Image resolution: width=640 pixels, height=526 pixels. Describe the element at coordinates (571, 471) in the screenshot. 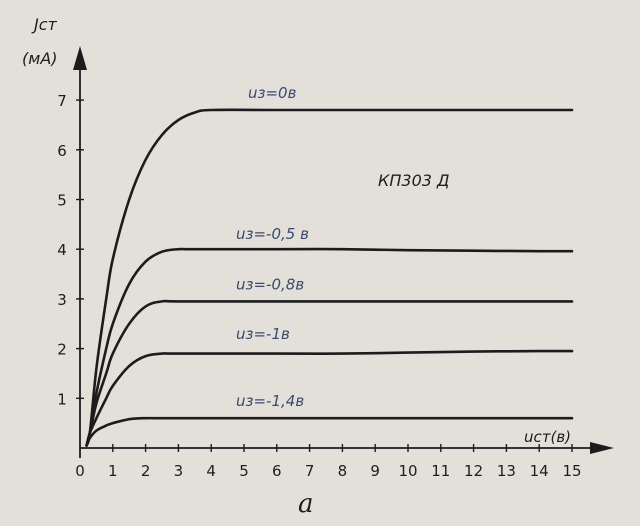

I see `x-tick-label: 15` at that location.